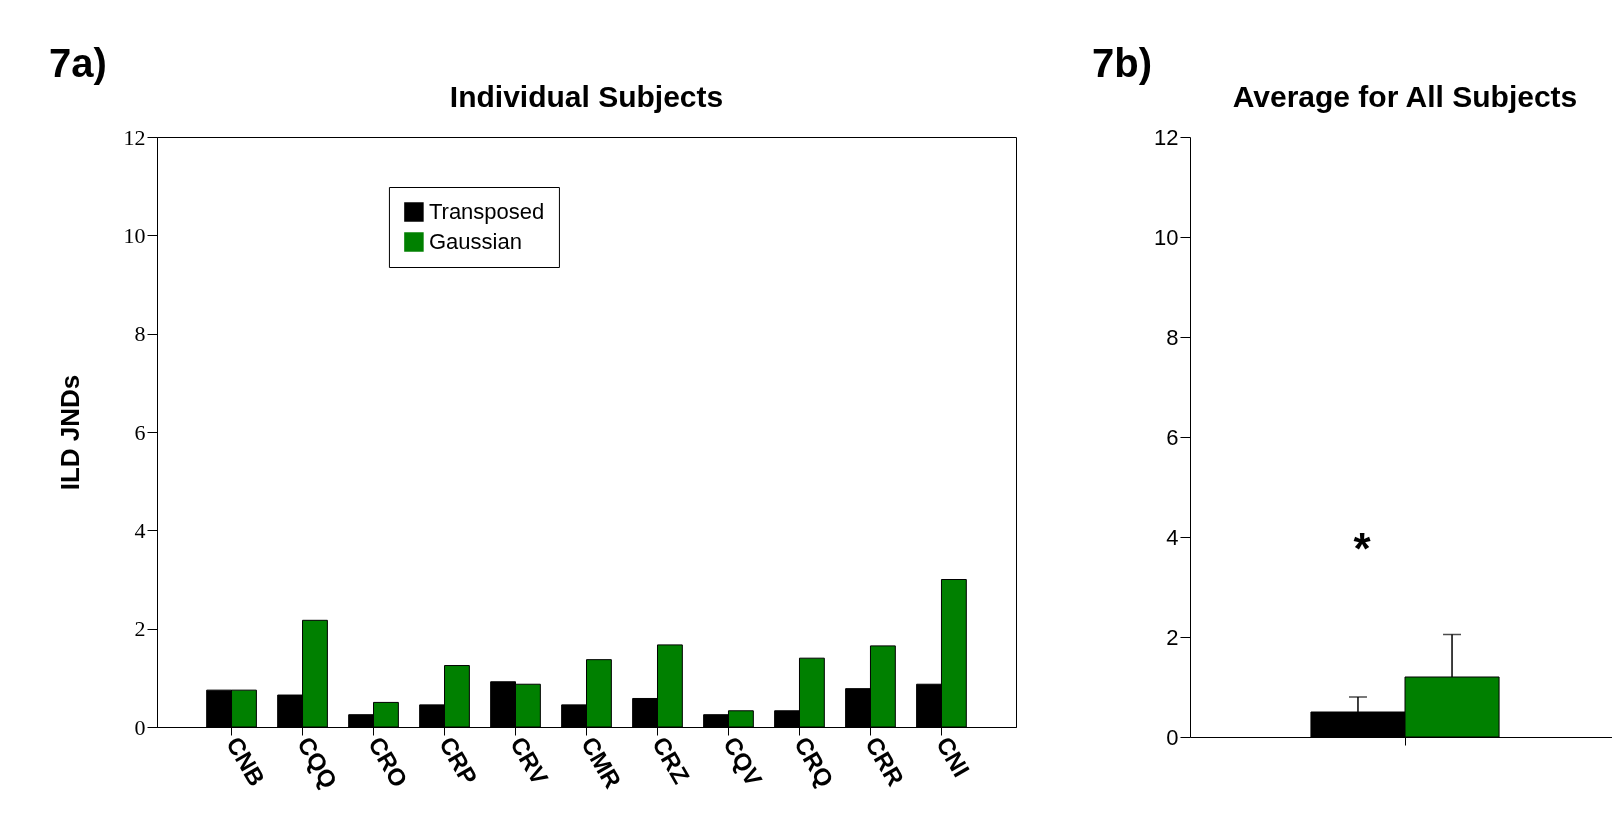  What do you see at coordinates (1122, 63) in the screenshot?
I see `text: 7b)` at bounding box center [1122, 63].